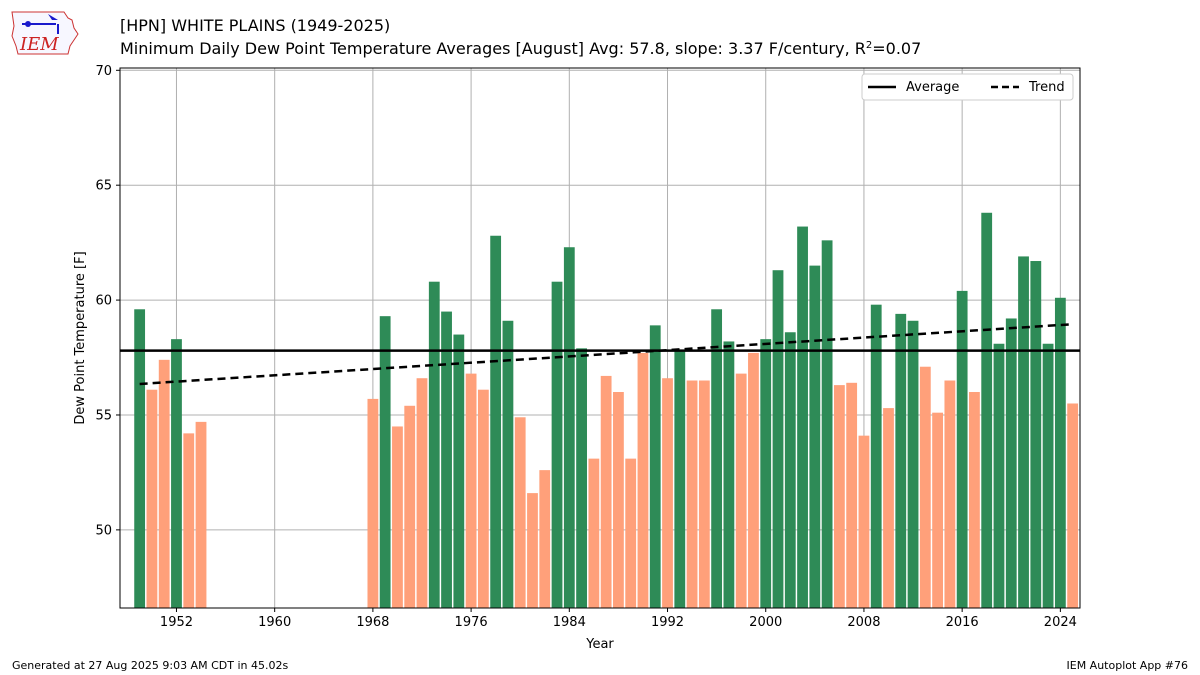 Image resolution: width=1200 pixels, height=675 pixels. What do you see at coordinates (802, 417) in the screenshot?
I see `bar-2003` at bounding box center [802, 417].